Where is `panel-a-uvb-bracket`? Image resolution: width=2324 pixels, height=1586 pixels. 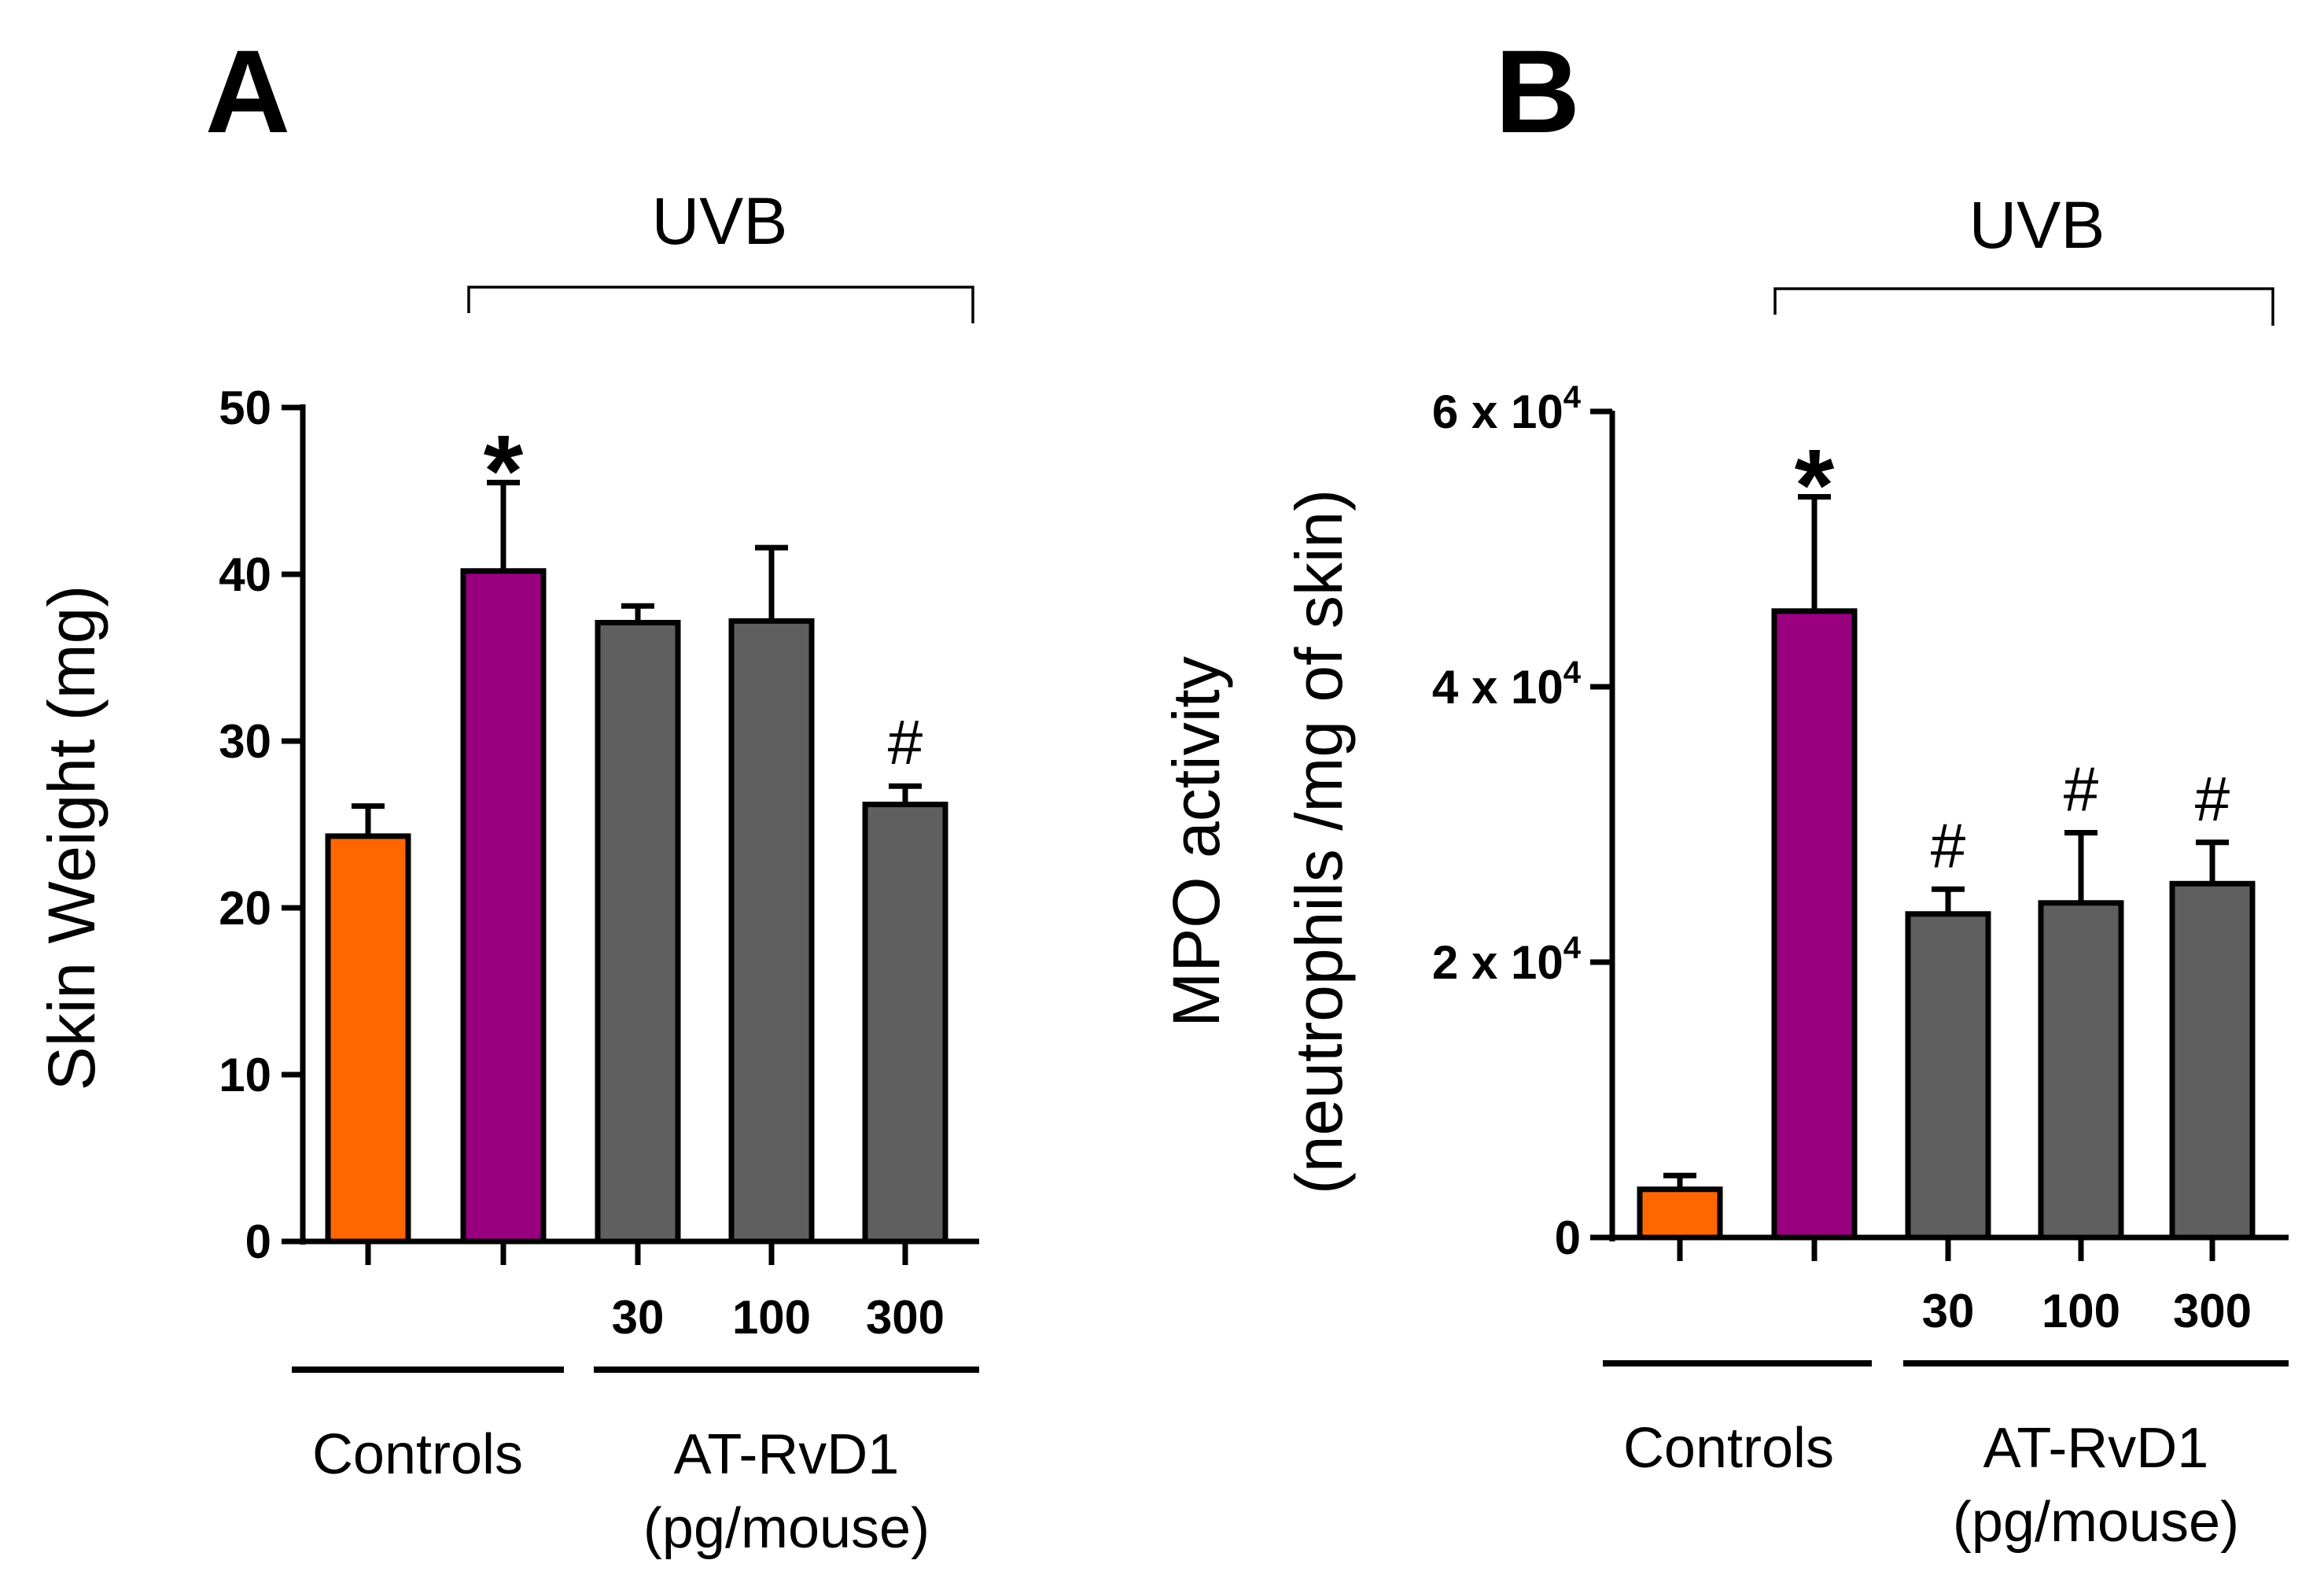
panel-a-uvb-bracket is located at coordinates (720, 304).